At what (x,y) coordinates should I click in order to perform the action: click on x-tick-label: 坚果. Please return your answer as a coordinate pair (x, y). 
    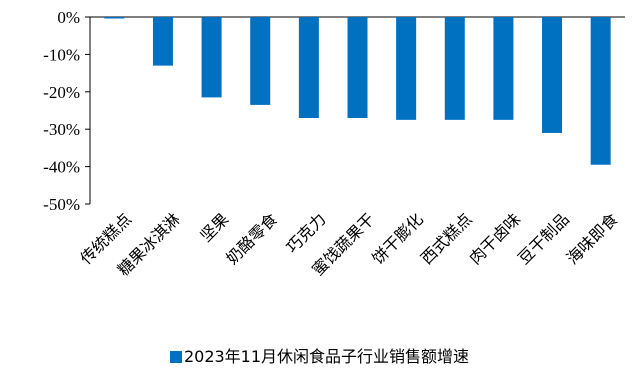
    Looking at the image, I should click on (214, 227).